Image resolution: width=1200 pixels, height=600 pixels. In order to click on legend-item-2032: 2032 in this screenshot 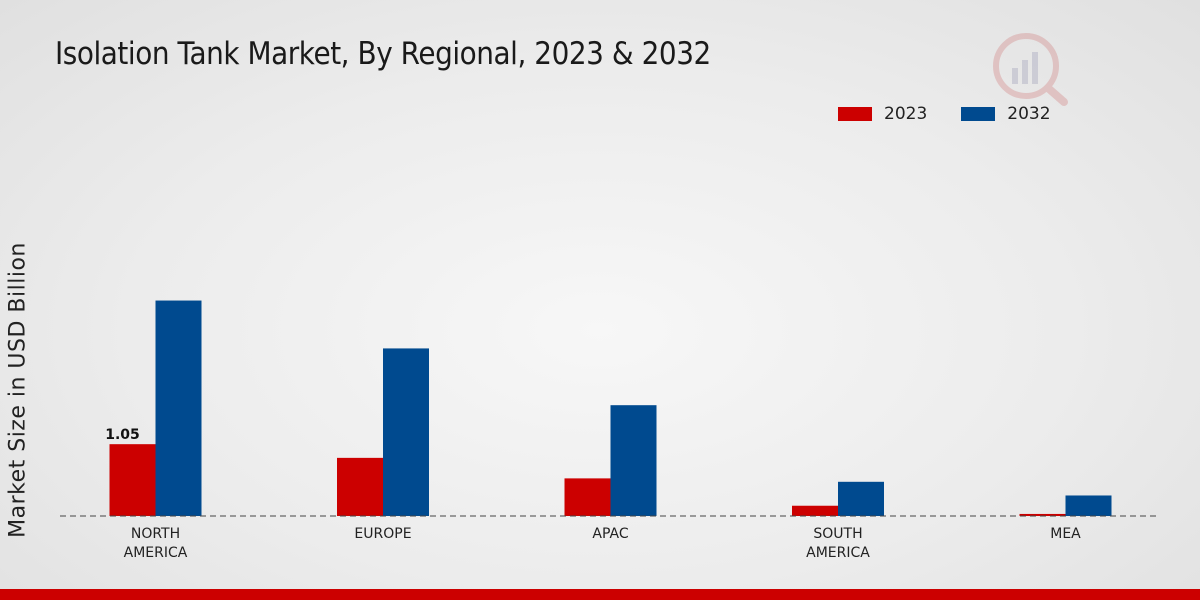, I will do `click(1006, 114)`.